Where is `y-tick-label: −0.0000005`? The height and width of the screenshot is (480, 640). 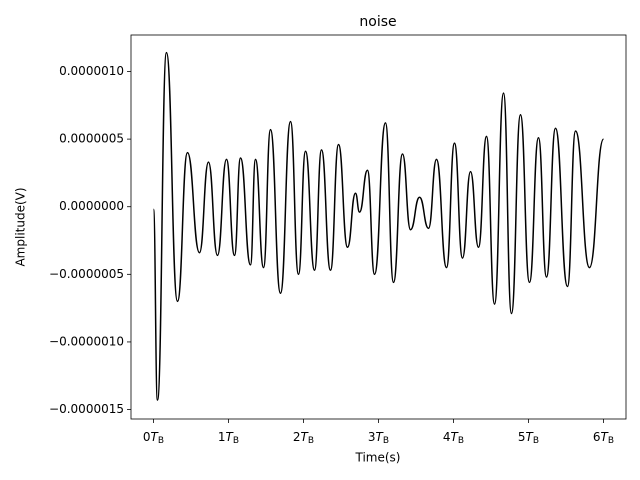 y-tick-label: −0.0000005 is located at coordinates (86, 274).